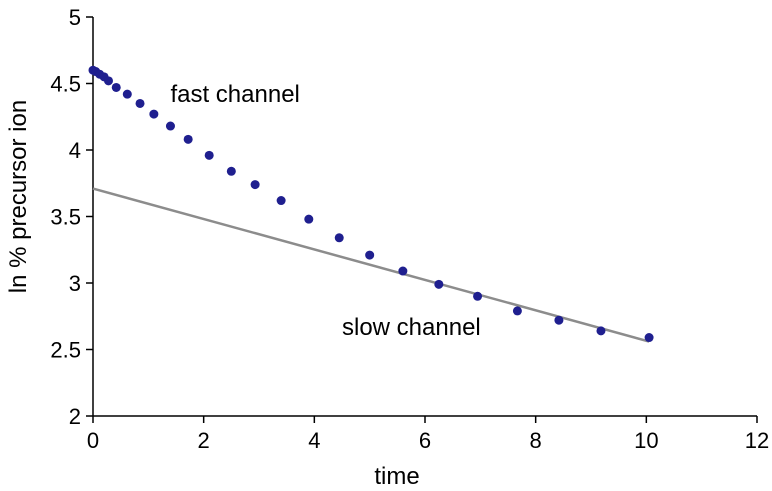 Image resolution: width=772 pixels, height=491 pixels. What do you see at coordinates (234, 94) in the screenshot?
I see `annotation-label: fast channel` at bounding box center [234, 94].